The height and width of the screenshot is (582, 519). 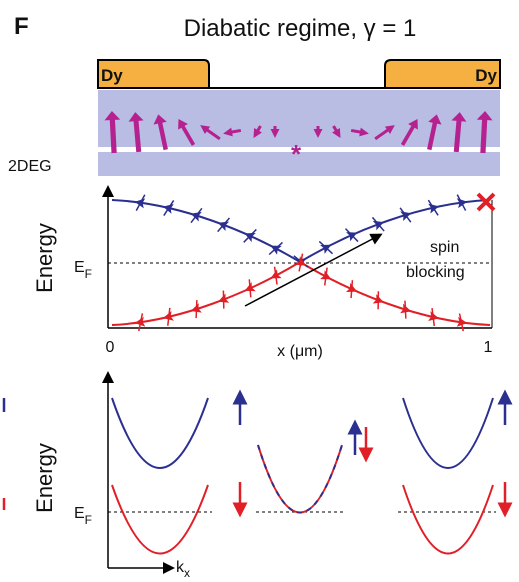 What do you see at coordinates (298, 132) in the screenshot?
I see `spin-arrows` at bounding box center [298, 132].